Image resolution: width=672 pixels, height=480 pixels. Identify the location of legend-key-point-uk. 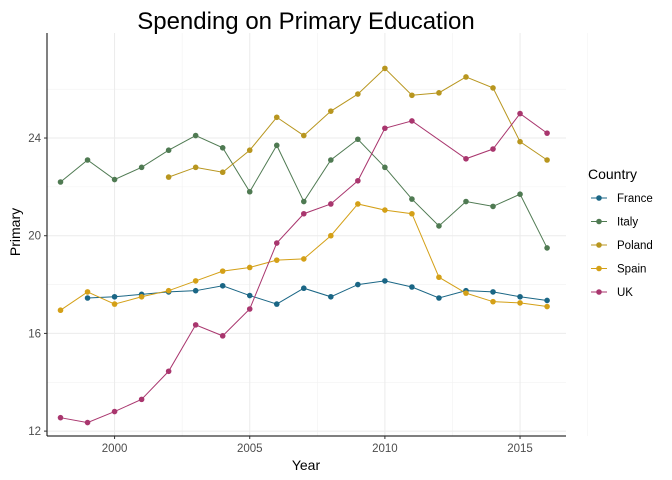
(599, 292).